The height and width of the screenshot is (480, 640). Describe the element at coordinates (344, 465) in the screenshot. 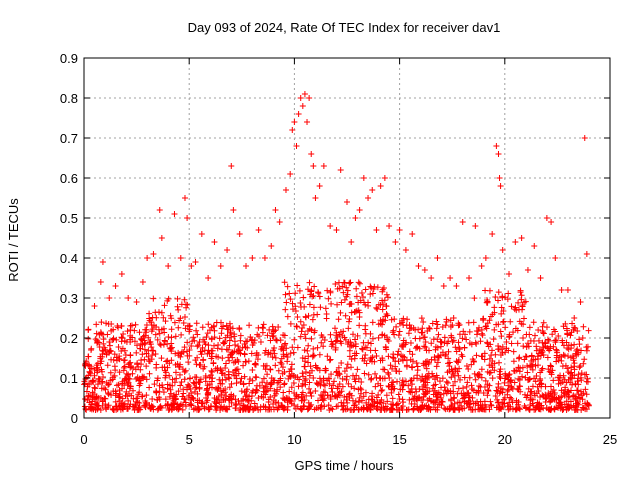

I see `x-axis-label: GPS time / hours` at that location.